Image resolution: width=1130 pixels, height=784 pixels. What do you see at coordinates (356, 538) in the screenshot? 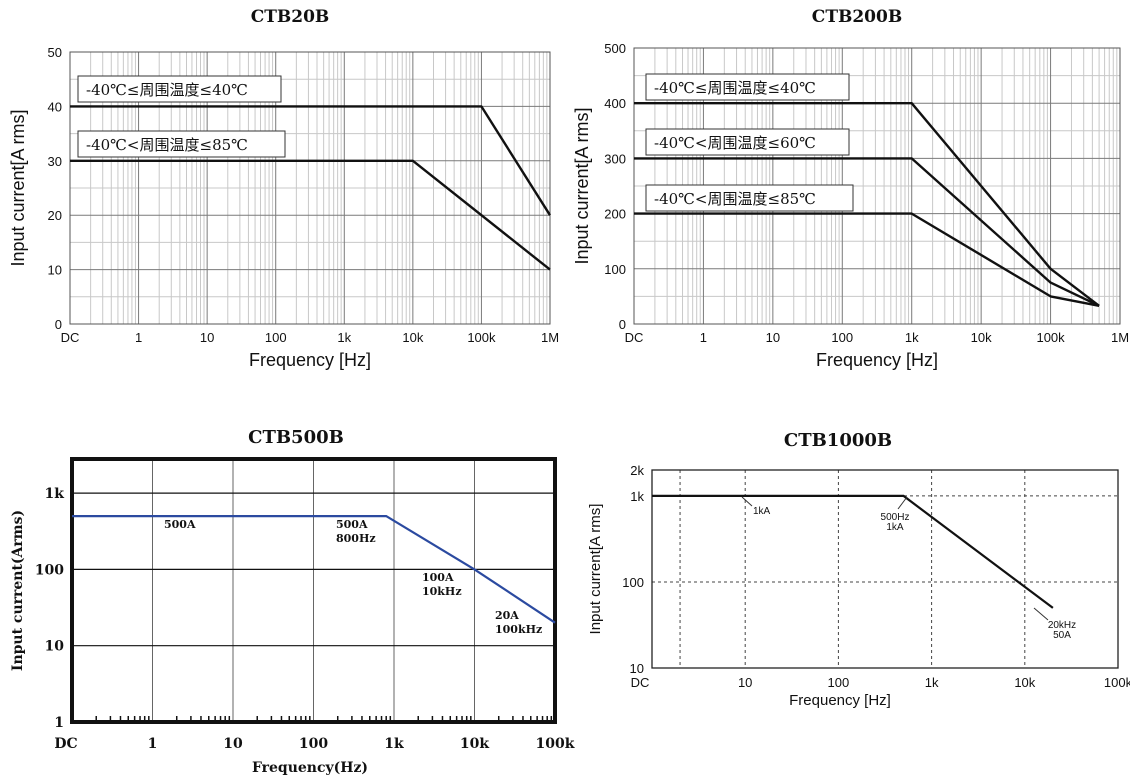
I see `annotation-line: 800Hz` at bounding box center [356, 538].